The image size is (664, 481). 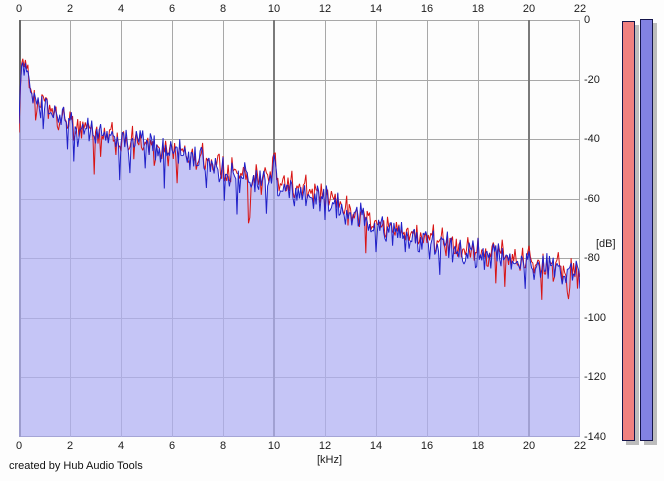 What do you see at coordinates (592, 79) in the screenshot?
I see `y-tick-label: -20` at bounding box center [592, 79].